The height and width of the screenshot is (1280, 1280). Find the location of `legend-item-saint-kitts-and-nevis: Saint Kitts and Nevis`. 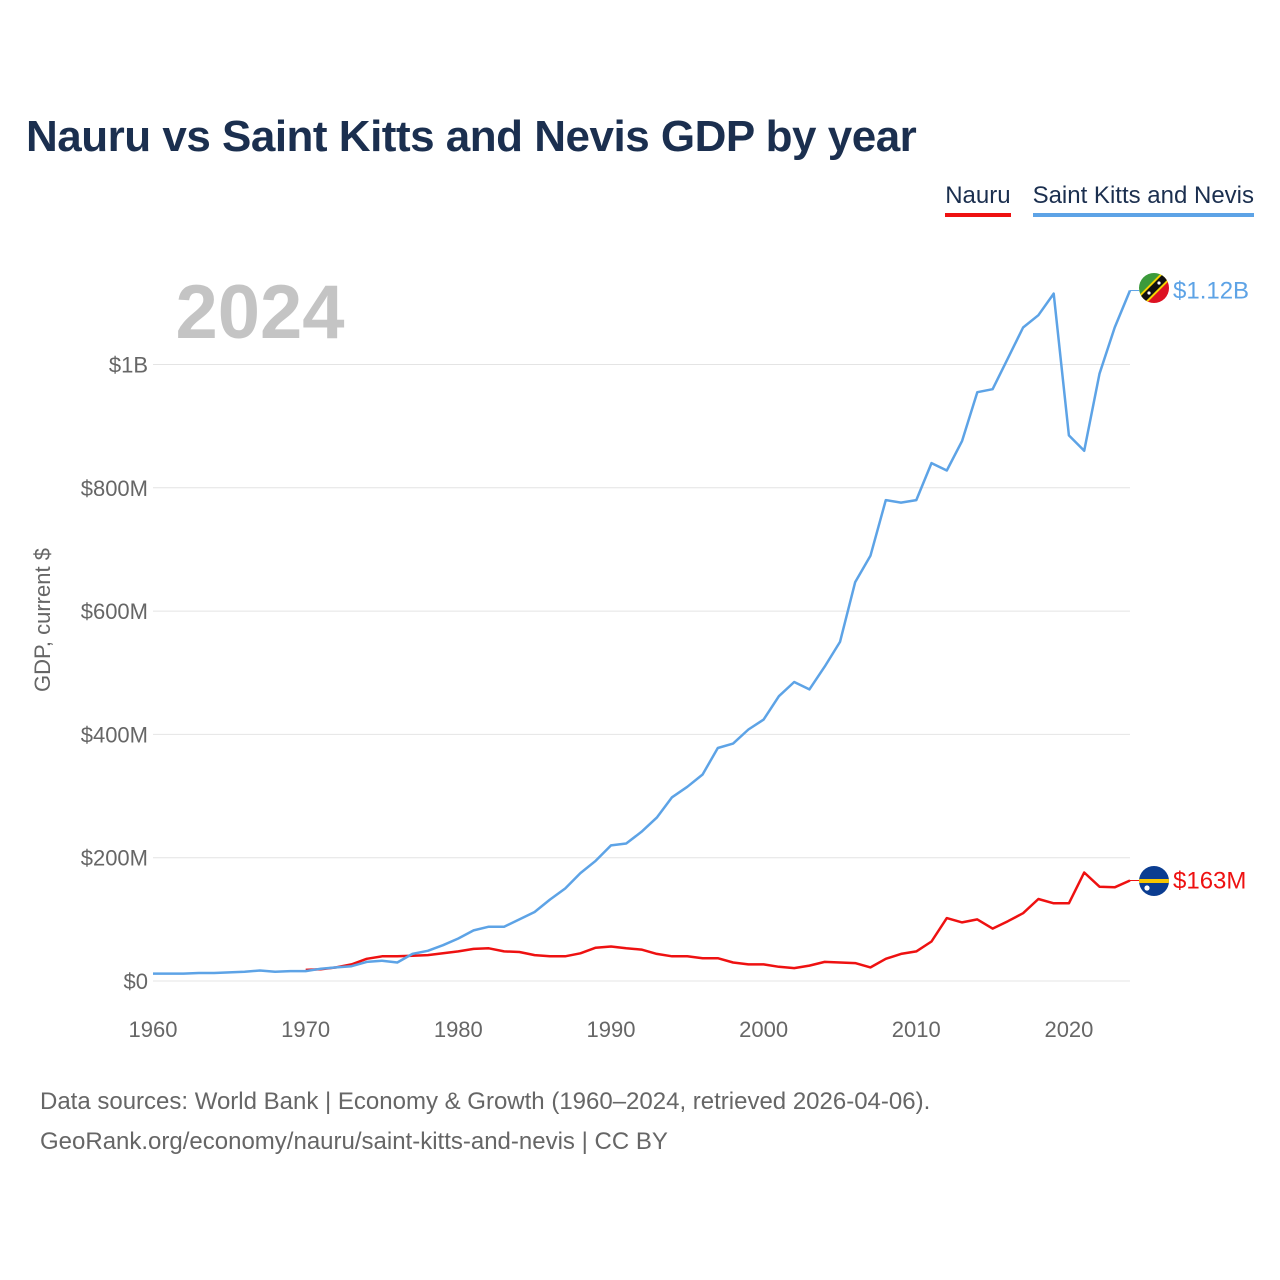

legend-item-saint-kitts-and-nevis: Saint Kitts and Nevis is located at coordinates (1143, 199).